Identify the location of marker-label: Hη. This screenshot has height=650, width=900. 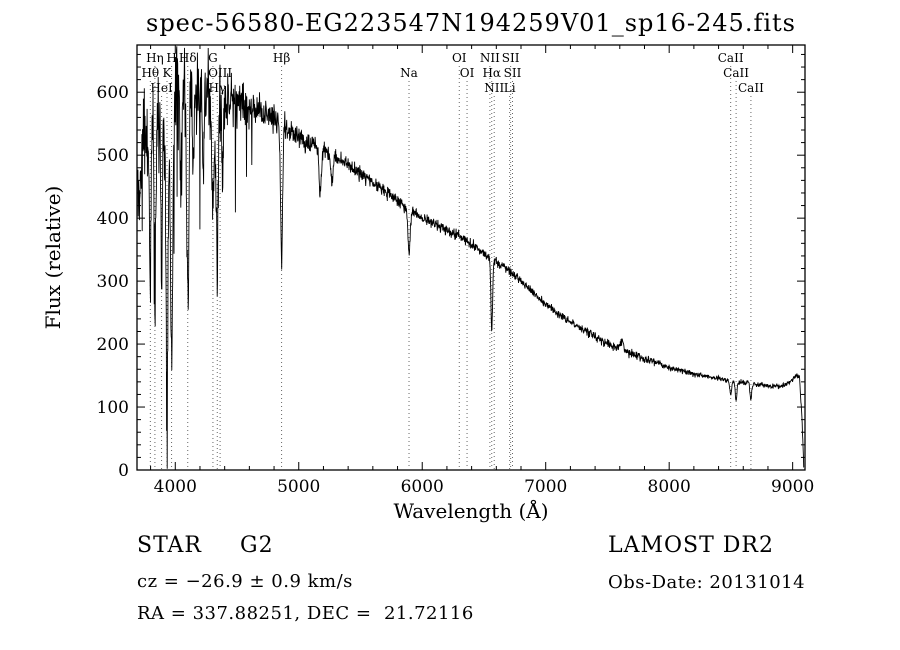
(155, 58).